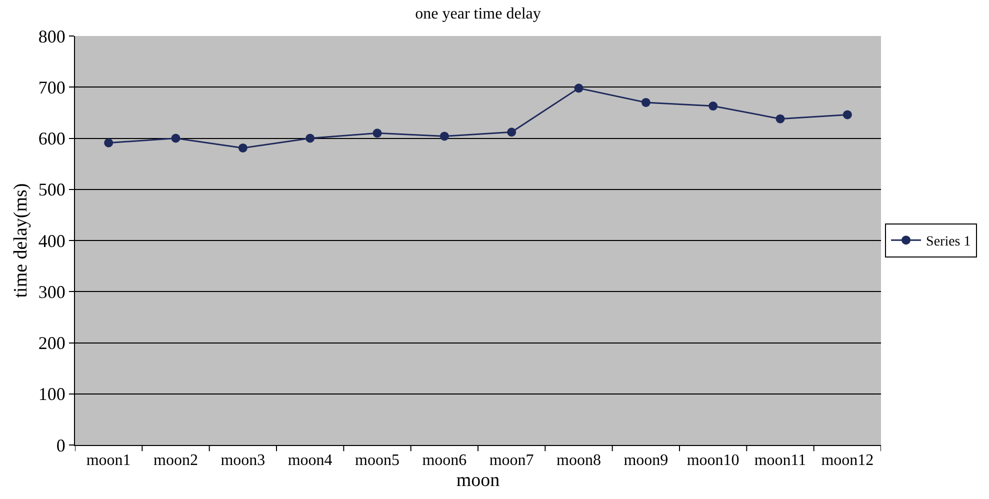  I want to click on x-tick-label: moon5, so click(377, 461).